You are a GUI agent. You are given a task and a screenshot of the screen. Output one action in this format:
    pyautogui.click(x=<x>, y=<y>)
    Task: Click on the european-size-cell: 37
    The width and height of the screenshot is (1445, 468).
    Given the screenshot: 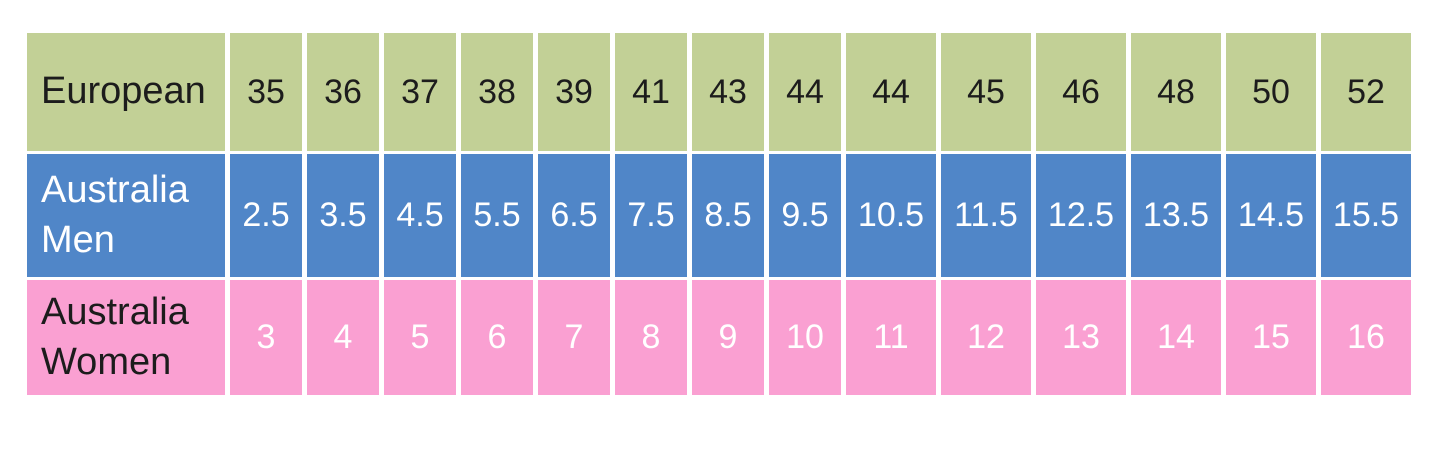 What is the action you would take?
    pyautogui.click(x=420, y=92)
    